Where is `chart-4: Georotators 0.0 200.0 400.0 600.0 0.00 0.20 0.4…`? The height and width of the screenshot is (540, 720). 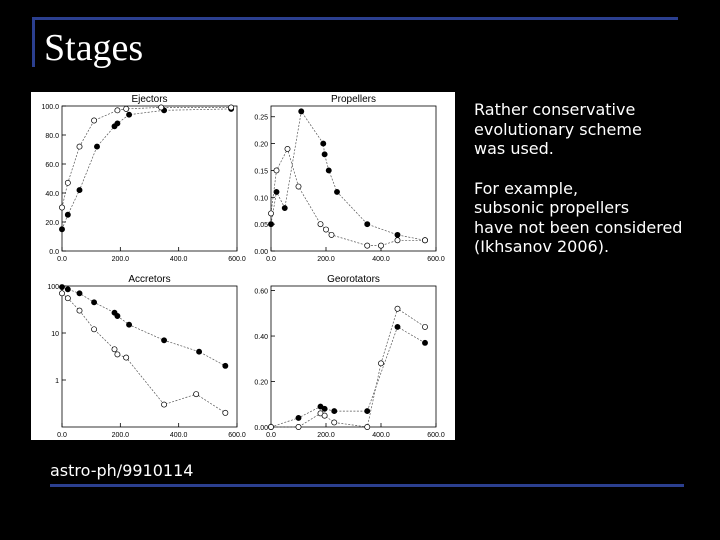
chart-4: Georotators 0.0 200.0 400.0 600.0 0.00 0.20 0.4… is located at coordinates (349, 356).